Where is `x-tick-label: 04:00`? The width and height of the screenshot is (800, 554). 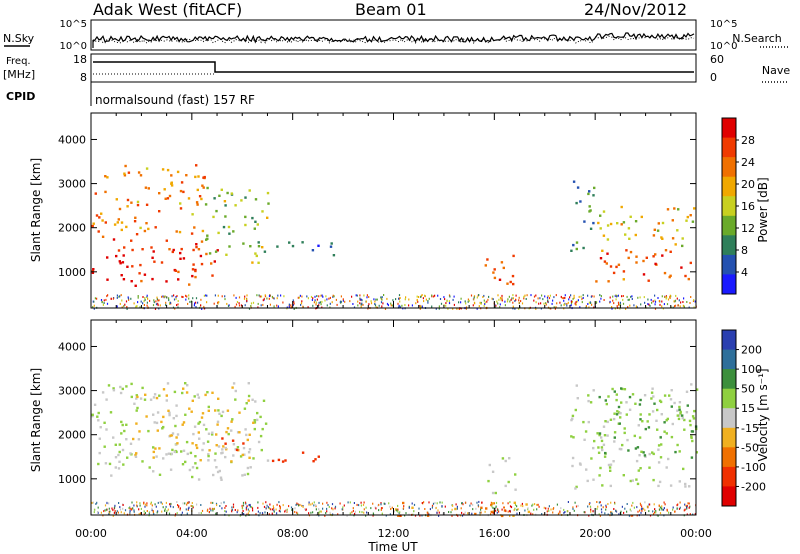
x-tick-label: 04:00 is located at coordinates (192, 533).